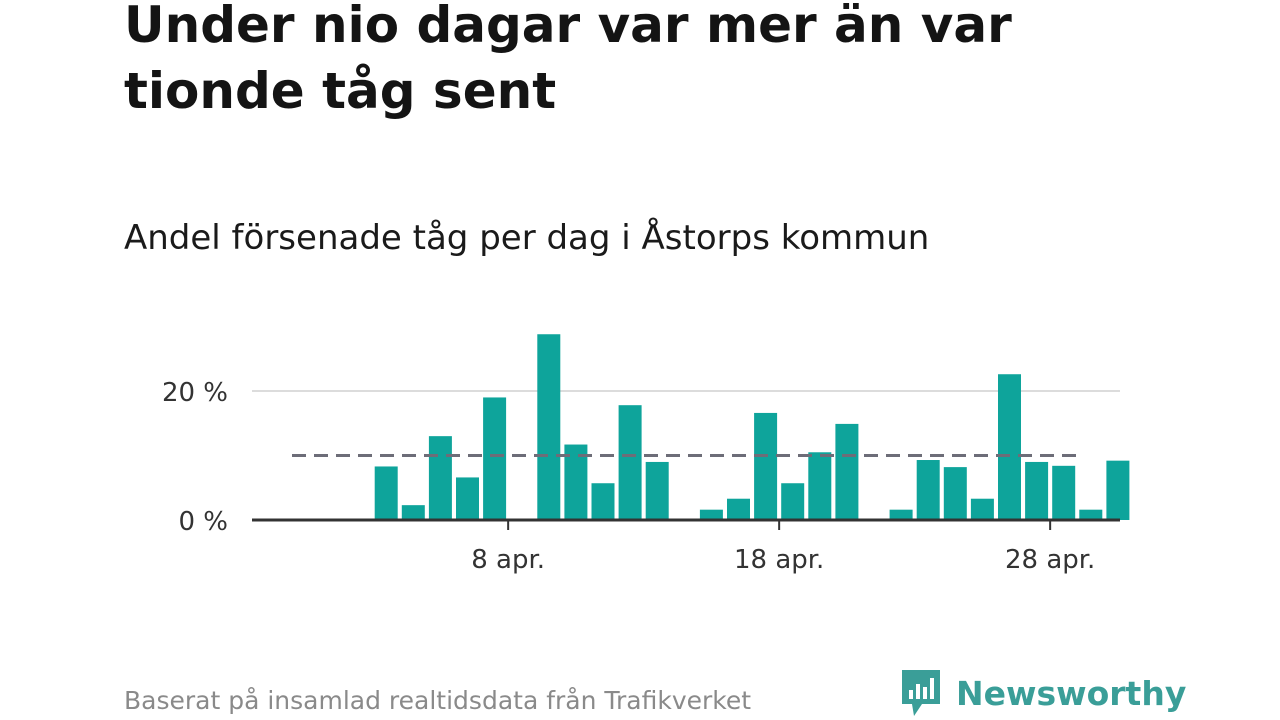  What do you see at coordinates (779, 560) in the screenshot?
I see `x-tick-label: 18 apr.` at bounding box center [779, 560].